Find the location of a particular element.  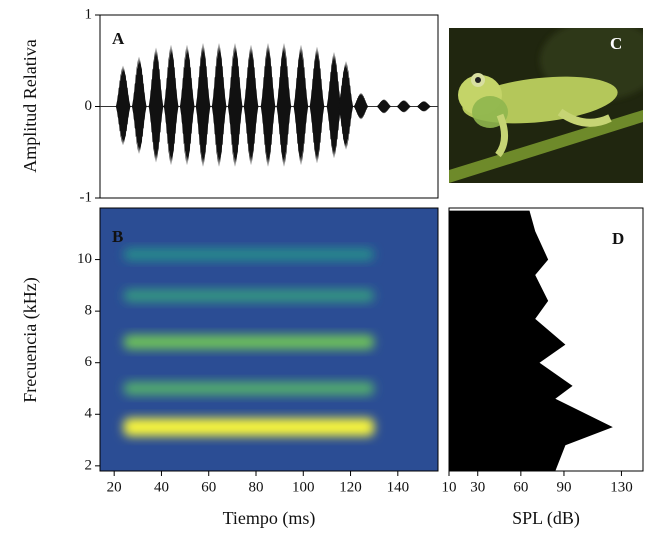

x-axis-label: SPL (dB) is located at coordinates (546, 518).